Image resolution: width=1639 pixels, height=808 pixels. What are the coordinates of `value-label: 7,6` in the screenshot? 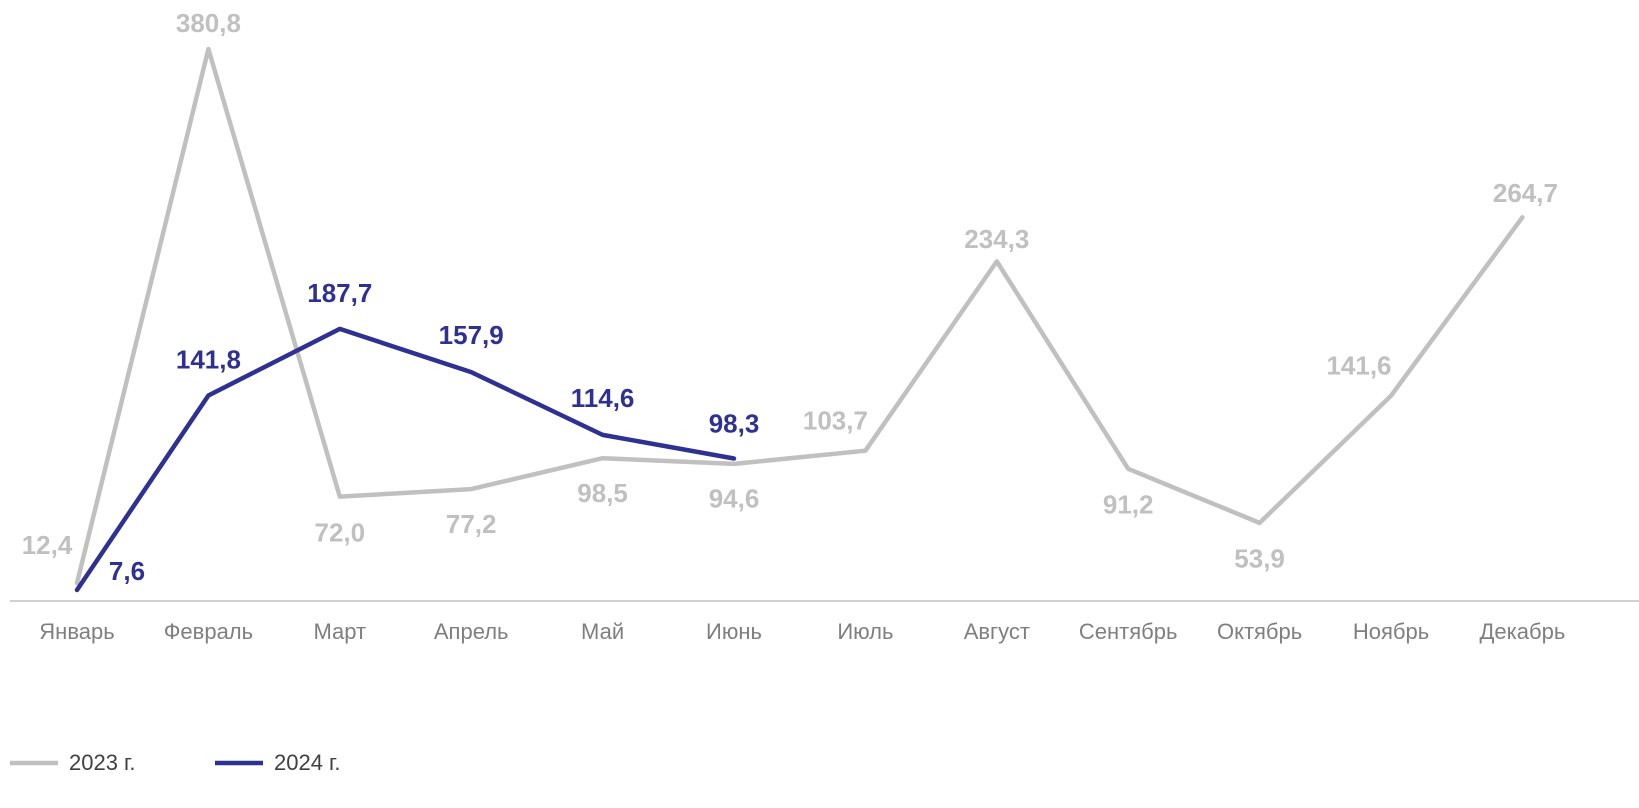 It's located at (127, 571).